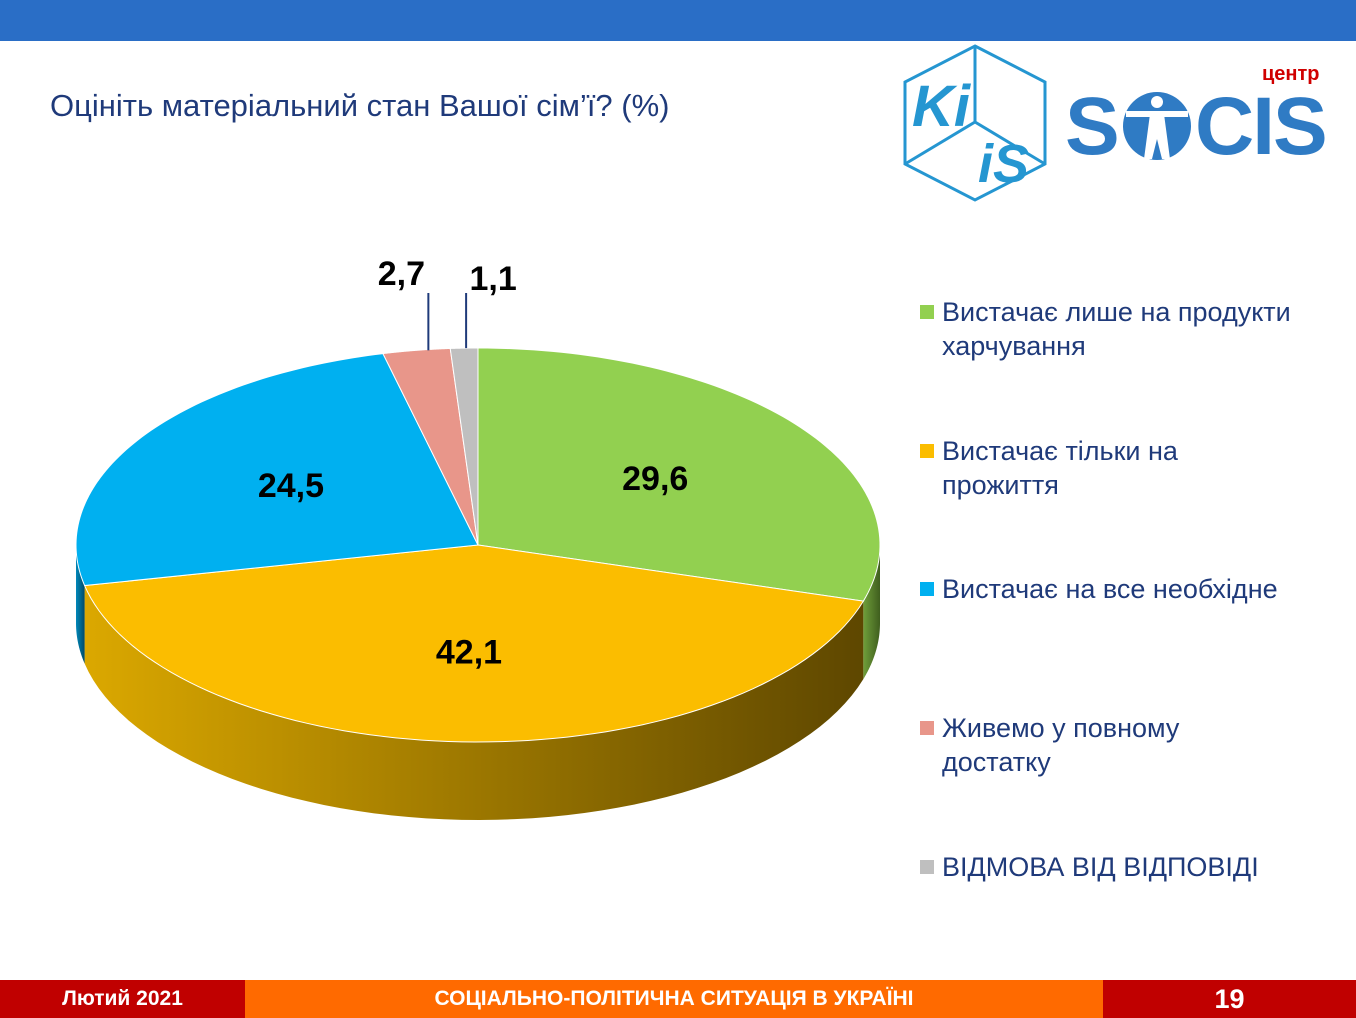 The height and width of the screenshot is (1018, 1356). I want to click on kiis-socis-logo: Ki iS центр S CIS, so click(1115, 123).